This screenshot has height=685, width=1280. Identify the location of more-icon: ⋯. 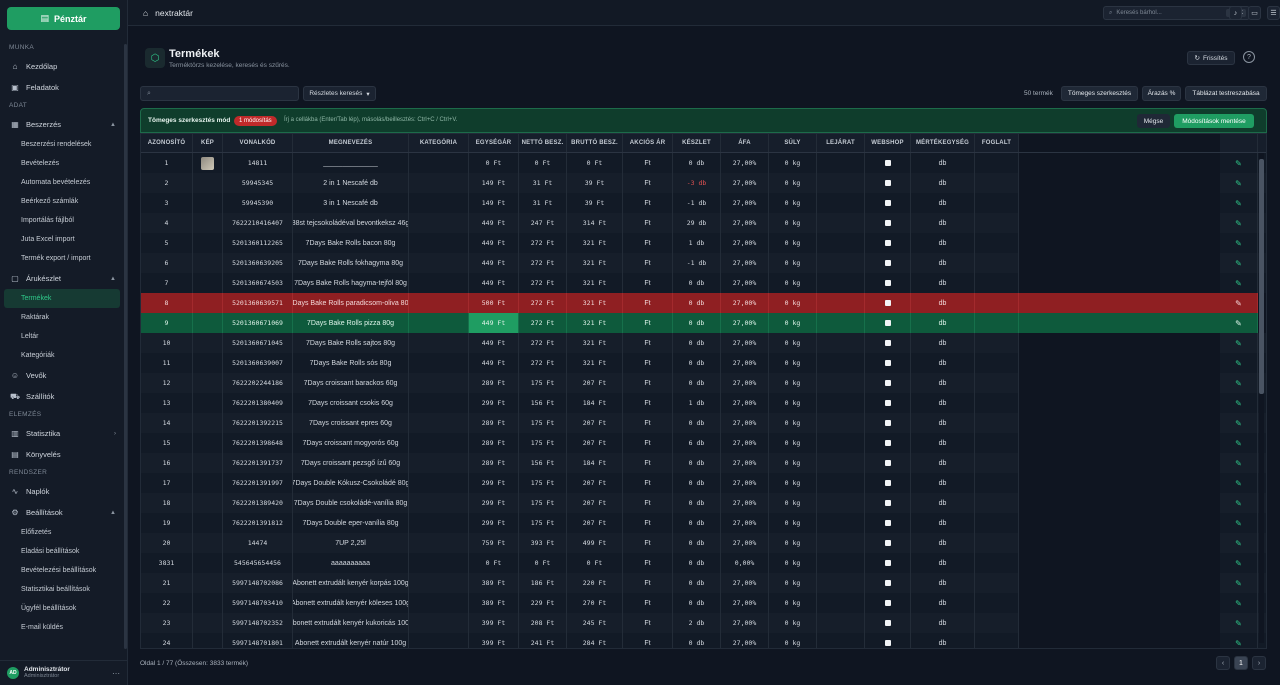
(116, 673).